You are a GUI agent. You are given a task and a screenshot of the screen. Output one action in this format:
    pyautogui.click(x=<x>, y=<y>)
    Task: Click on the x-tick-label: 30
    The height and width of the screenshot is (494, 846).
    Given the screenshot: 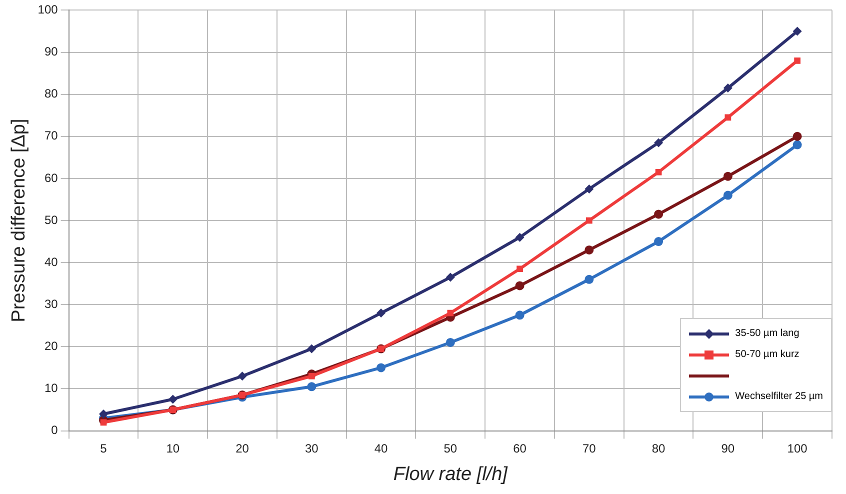 What is the action you would take?
    pyautogui.click(x=311, y=448)
    